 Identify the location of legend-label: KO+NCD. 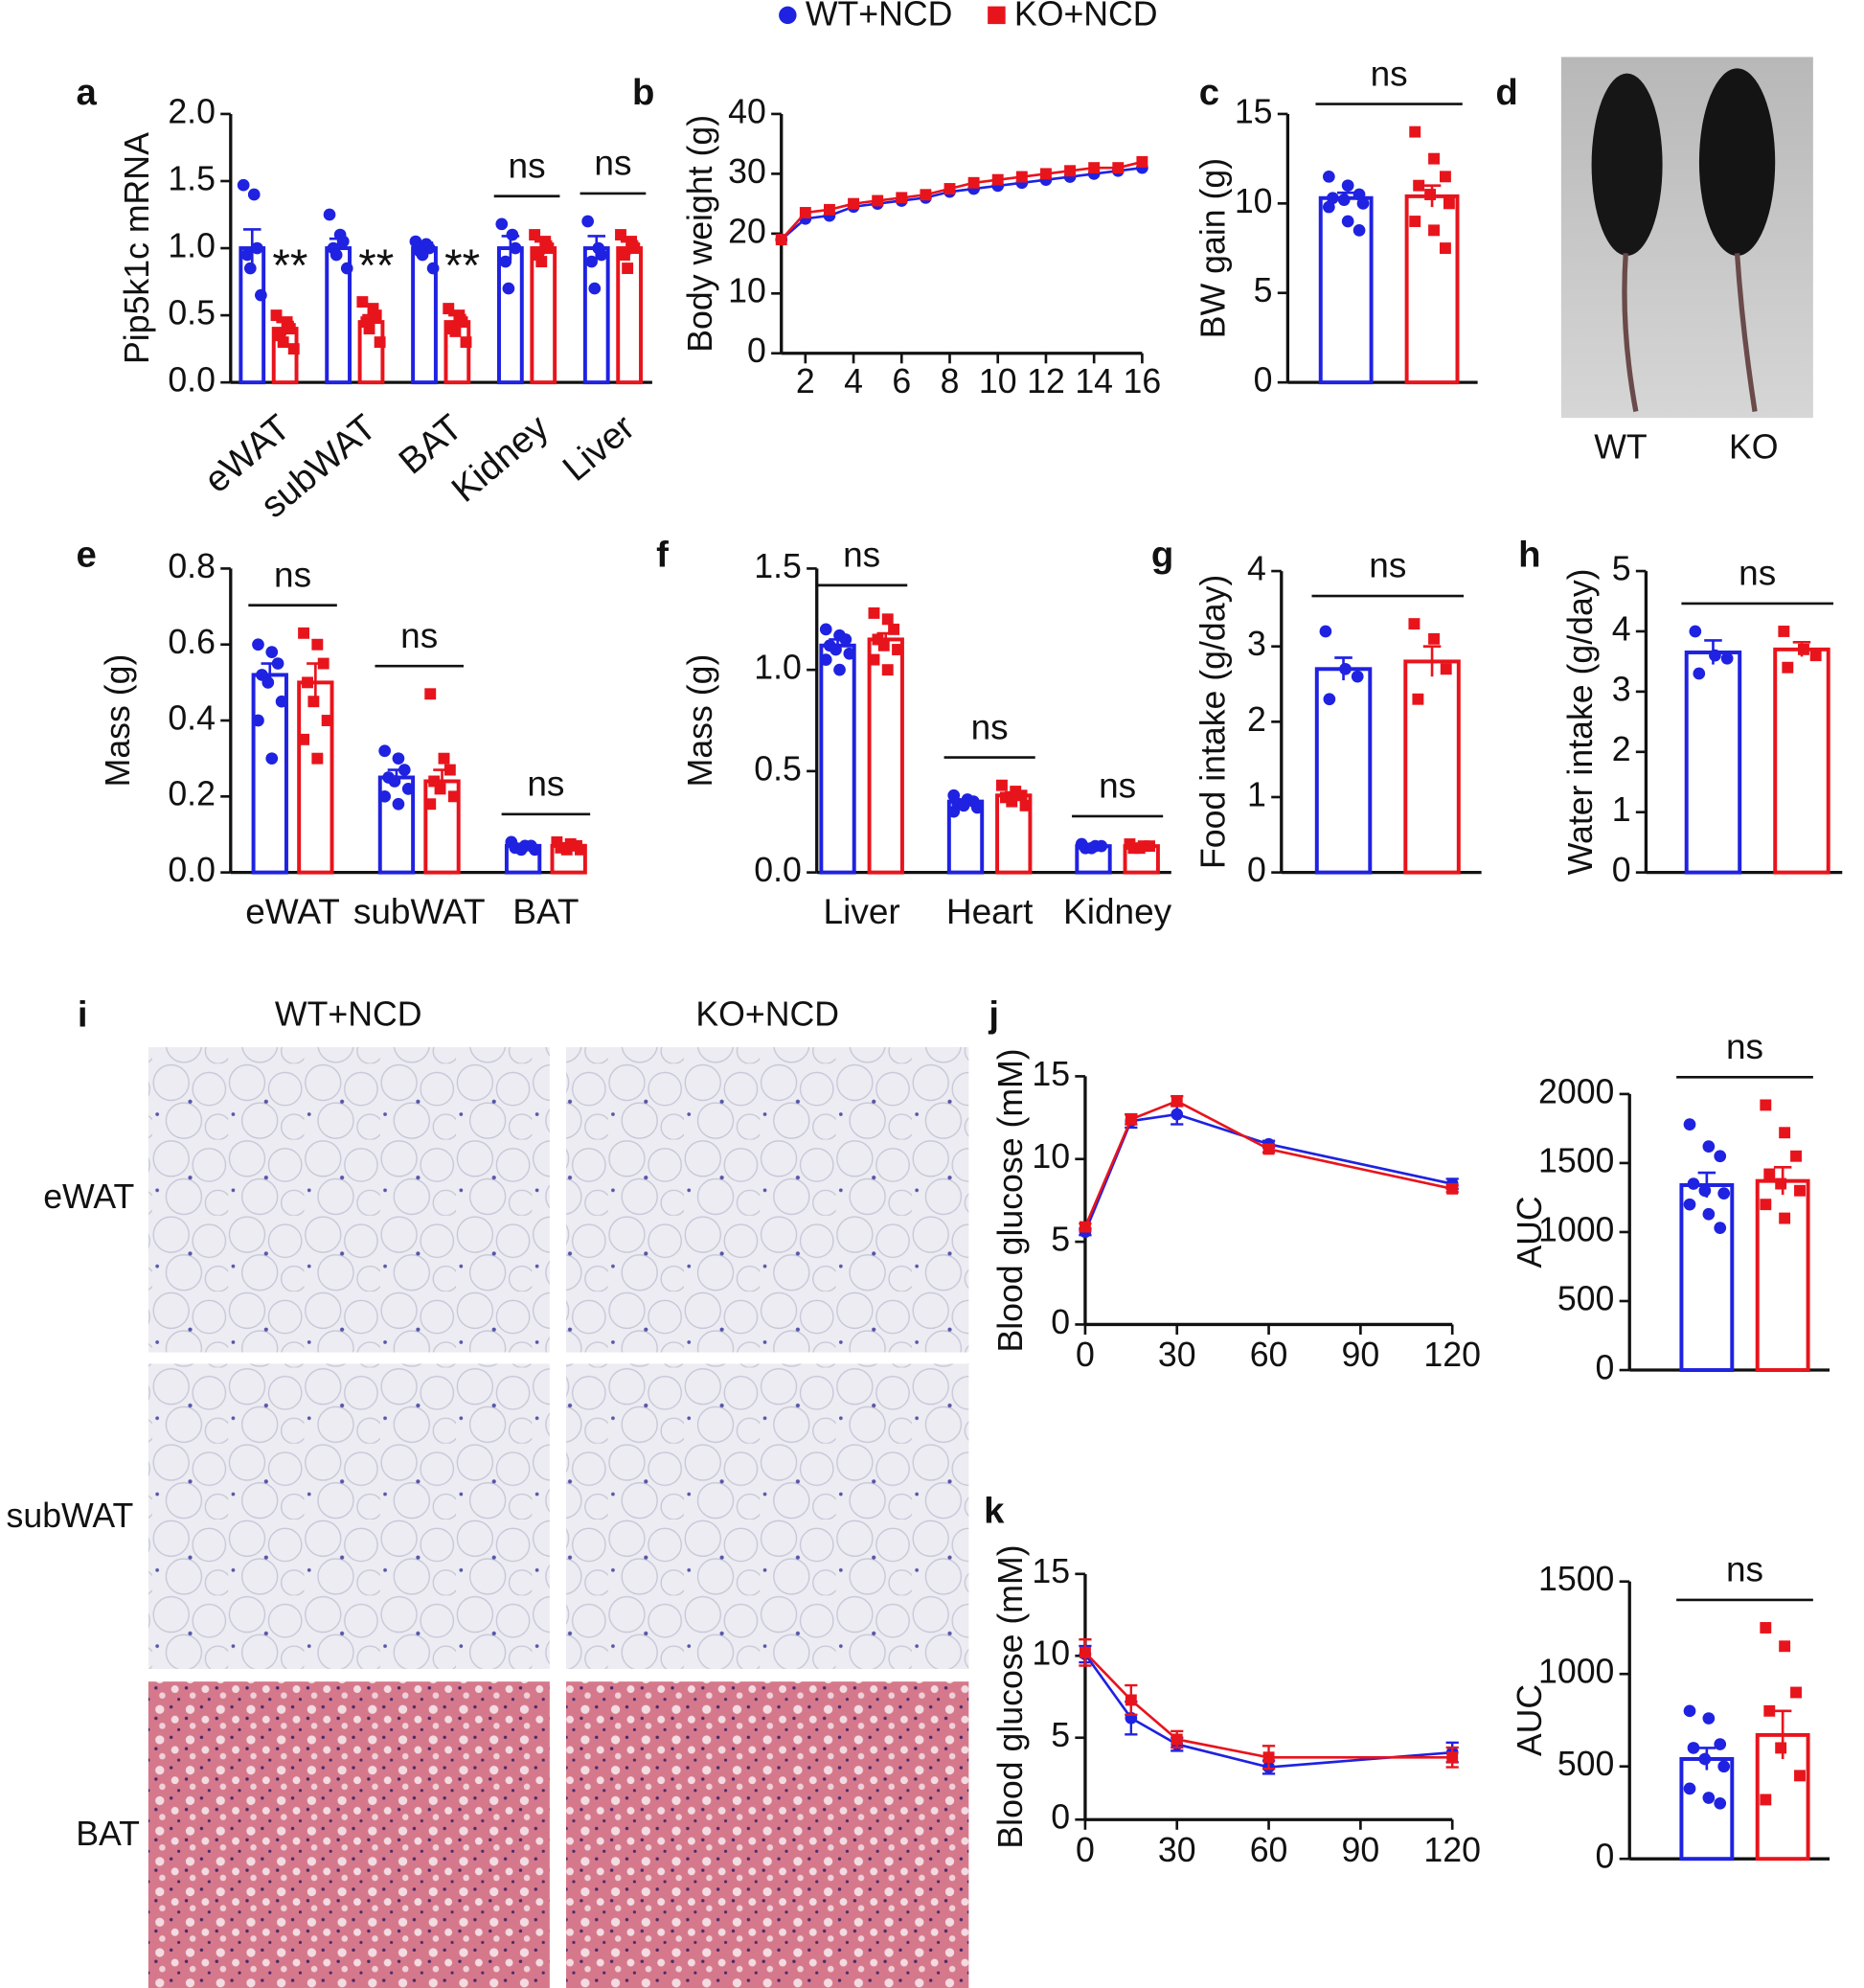
(1086, 17).